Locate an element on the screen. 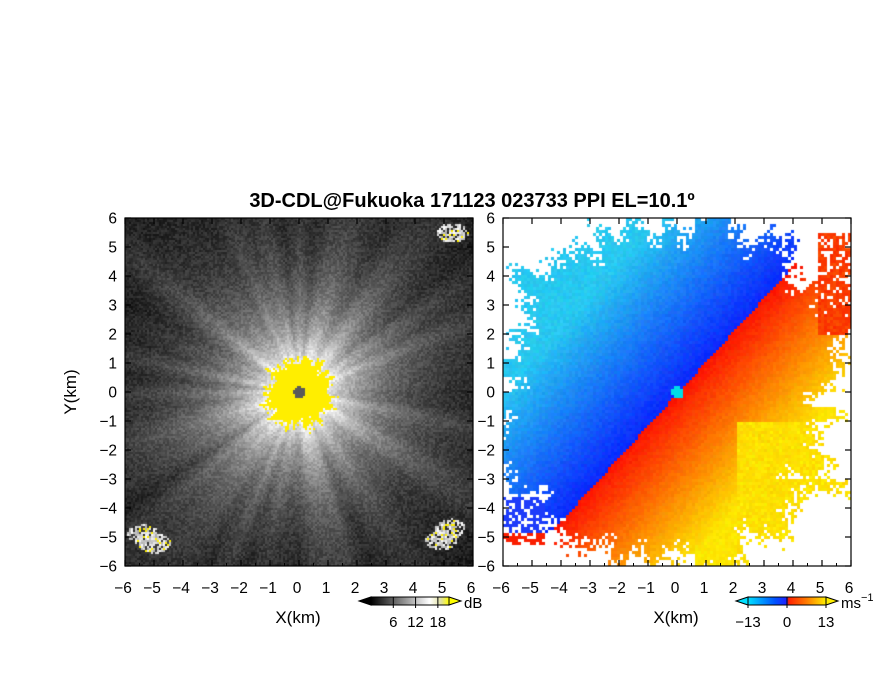 The height and width of the screenshot is (680, 880). colorbar-tick-label: 13 is located at coordinates (826, 622).